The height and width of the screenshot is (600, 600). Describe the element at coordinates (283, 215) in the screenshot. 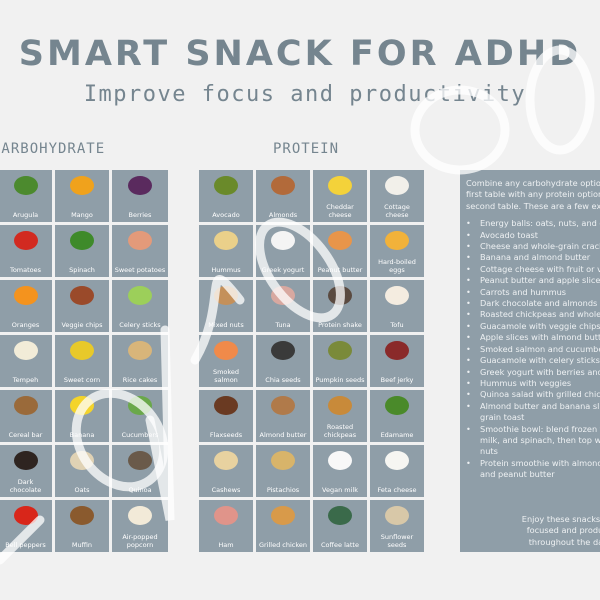

I see `food-label: Almonds` at that location.